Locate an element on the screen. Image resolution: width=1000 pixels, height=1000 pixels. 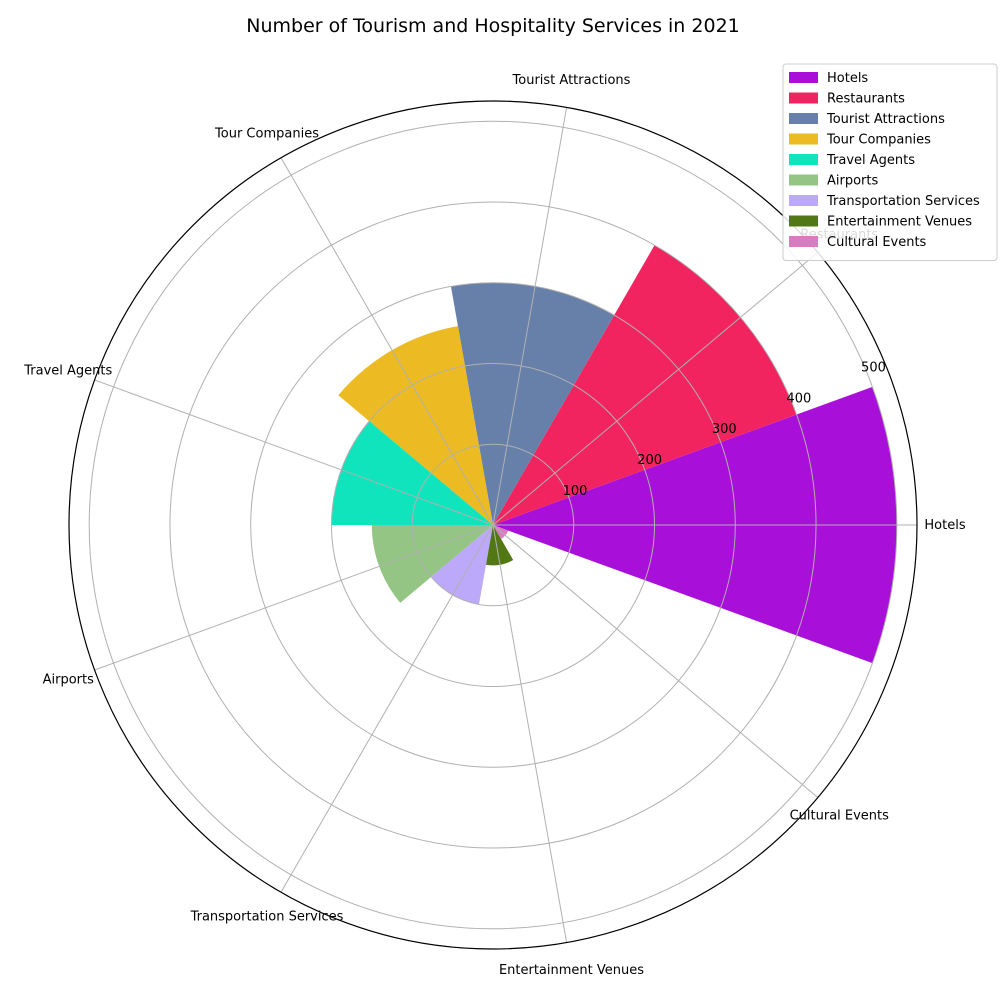
category-label-airports: Airports is located at coordinates (68, 680).